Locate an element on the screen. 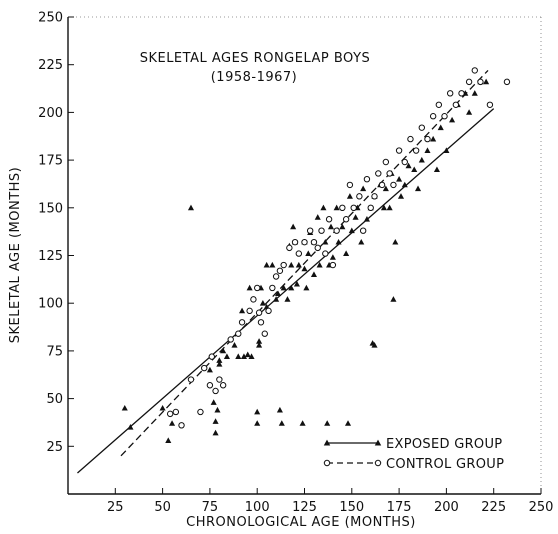 The width and height of the screenshot is (558, 534). exposed-group-legend-label: EXPOSED GROUP is located at coordinates (444, 444).